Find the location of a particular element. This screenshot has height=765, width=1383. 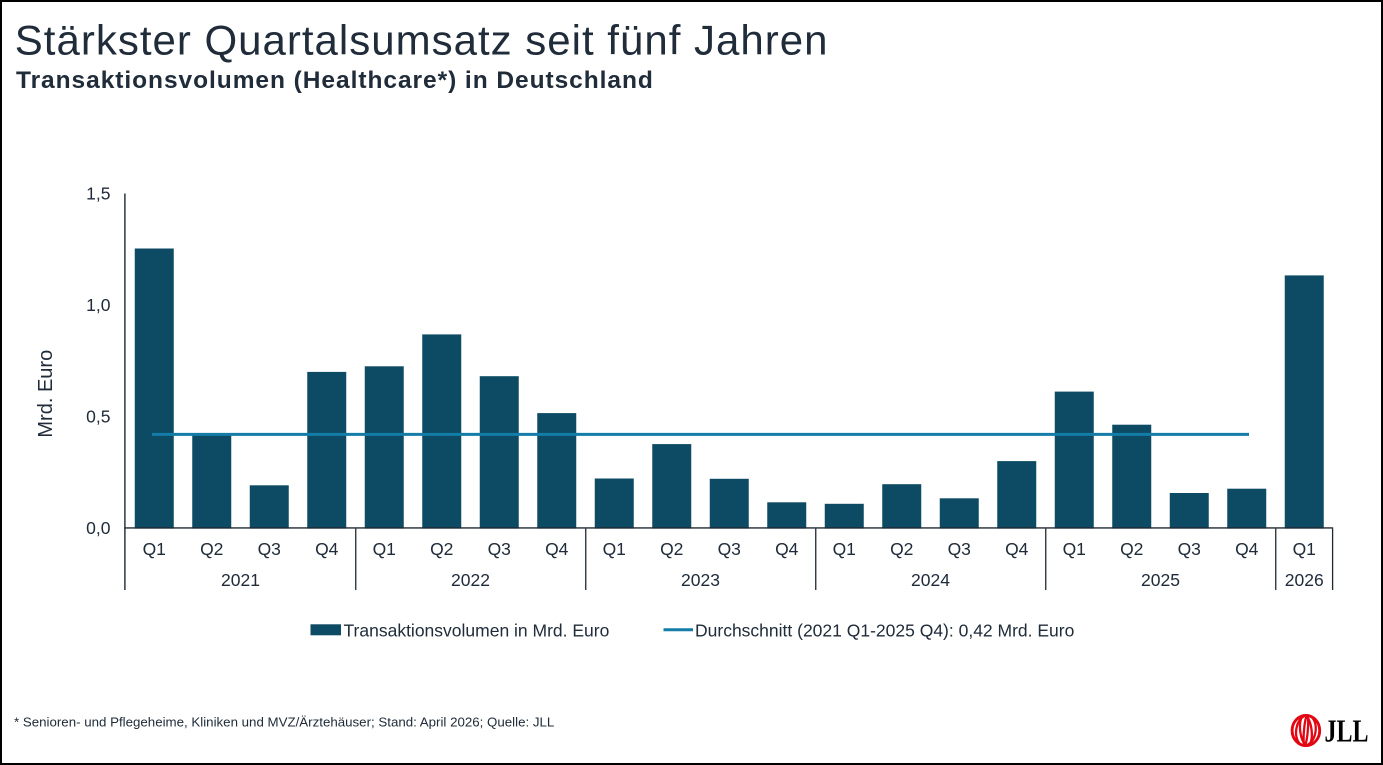

svg-text: 2025 is located at coordinates (1160, 580).